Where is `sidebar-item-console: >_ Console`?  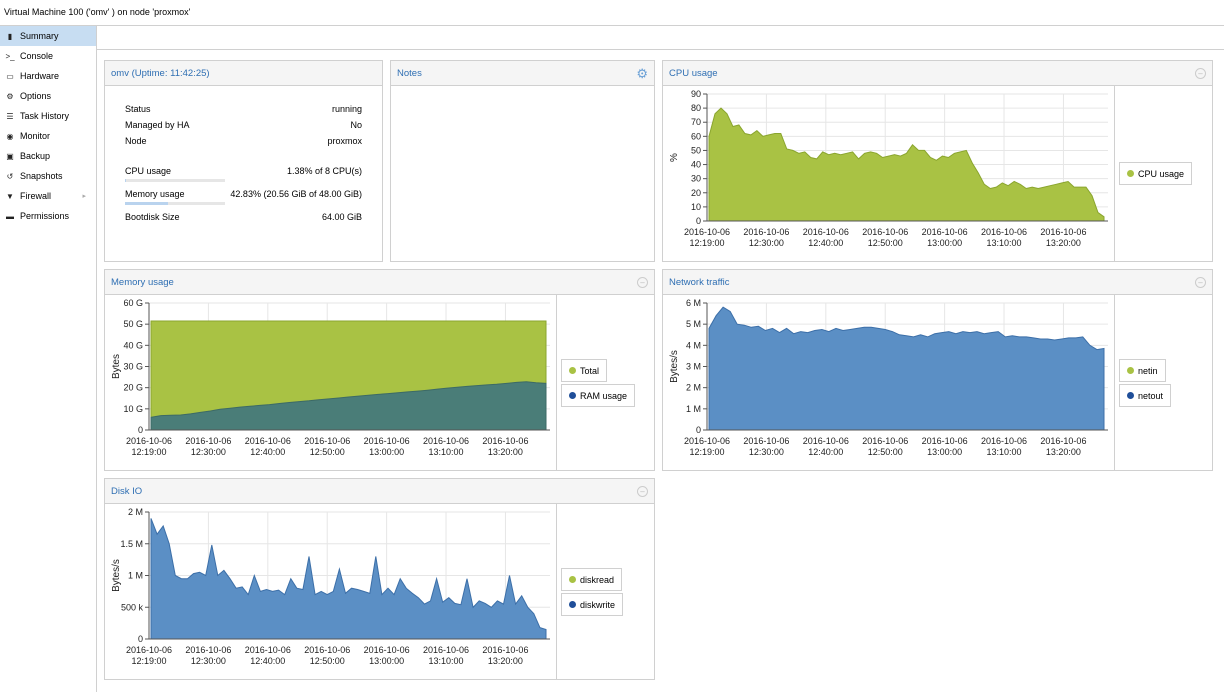
sidebar-item-console: >_ Console is located at coordinates (48, 56).